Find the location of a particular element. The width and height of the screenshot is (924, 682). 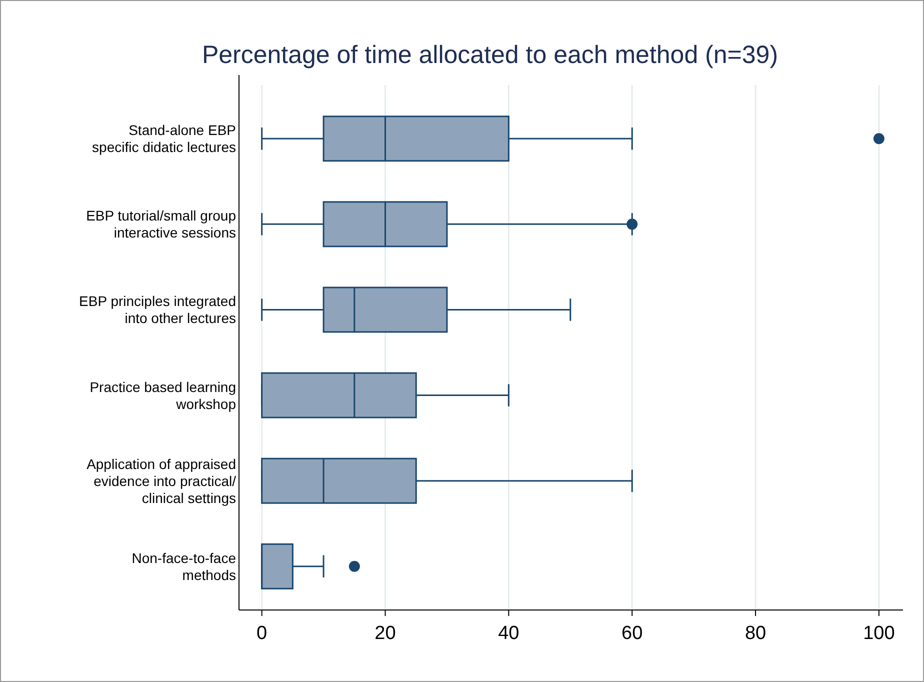

y-tick-label: Non-face-to-face methods is located at coordinates (184, 566).